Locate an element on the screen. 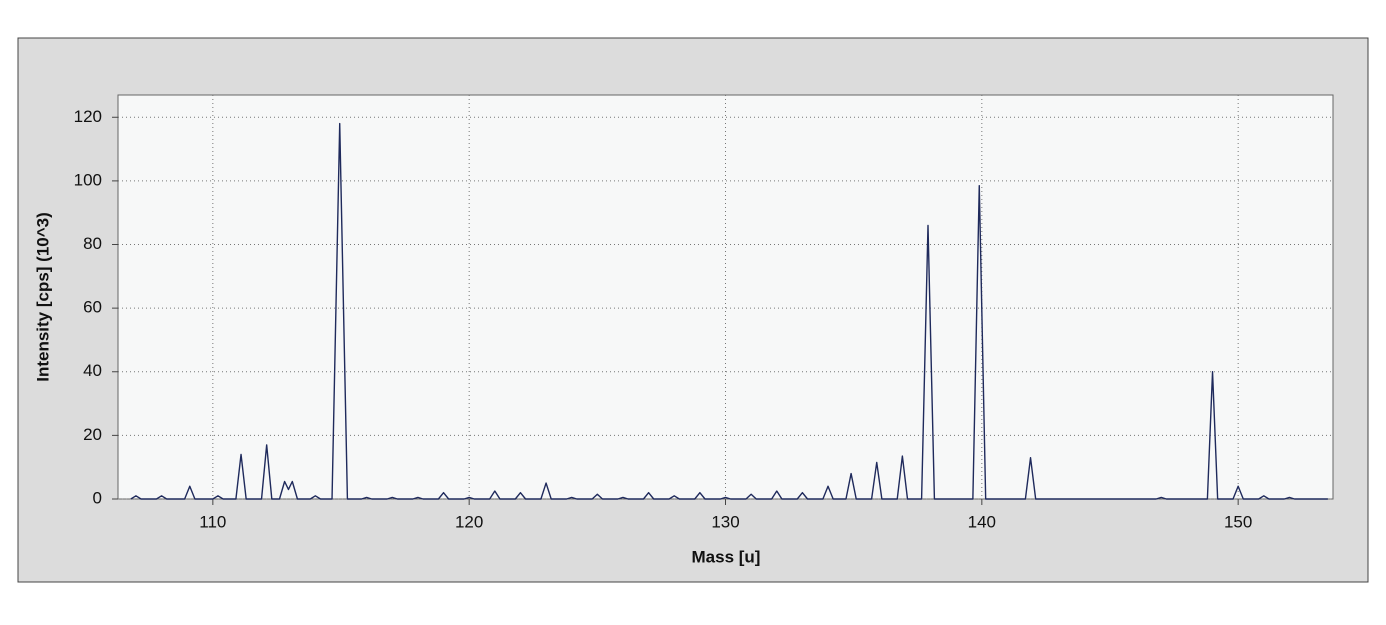 This screenshot has width=1386, height=625. x-tick-label: 140 is located at coordinates (982, 521).